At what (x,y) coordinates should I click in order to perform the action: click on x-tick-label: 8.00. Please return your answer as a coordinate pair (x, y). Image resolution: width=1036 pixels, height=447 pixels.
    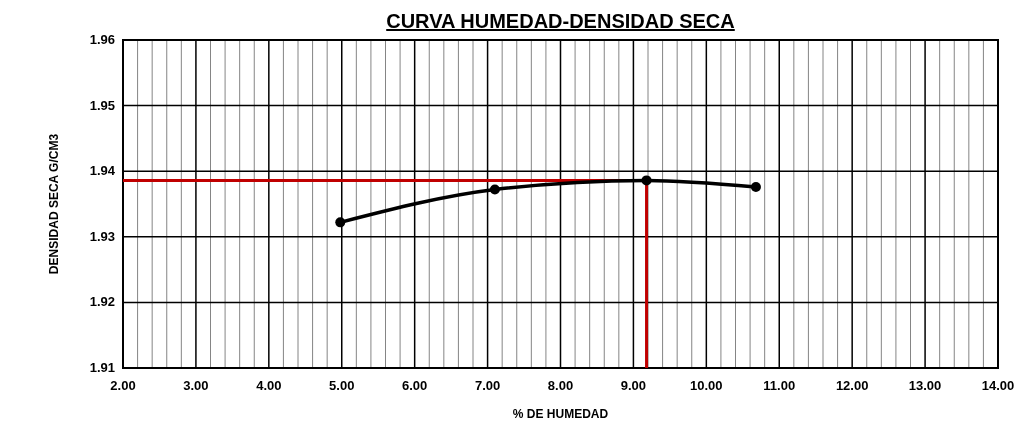
    Looking at the image, I should click on (560, 385).